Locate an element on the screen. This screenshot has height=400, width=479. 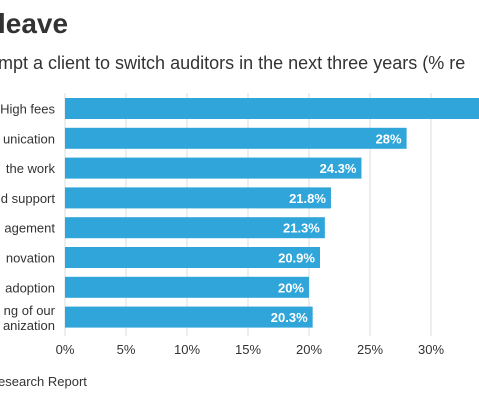
category-label: unication is located at coordinates (29, 138).